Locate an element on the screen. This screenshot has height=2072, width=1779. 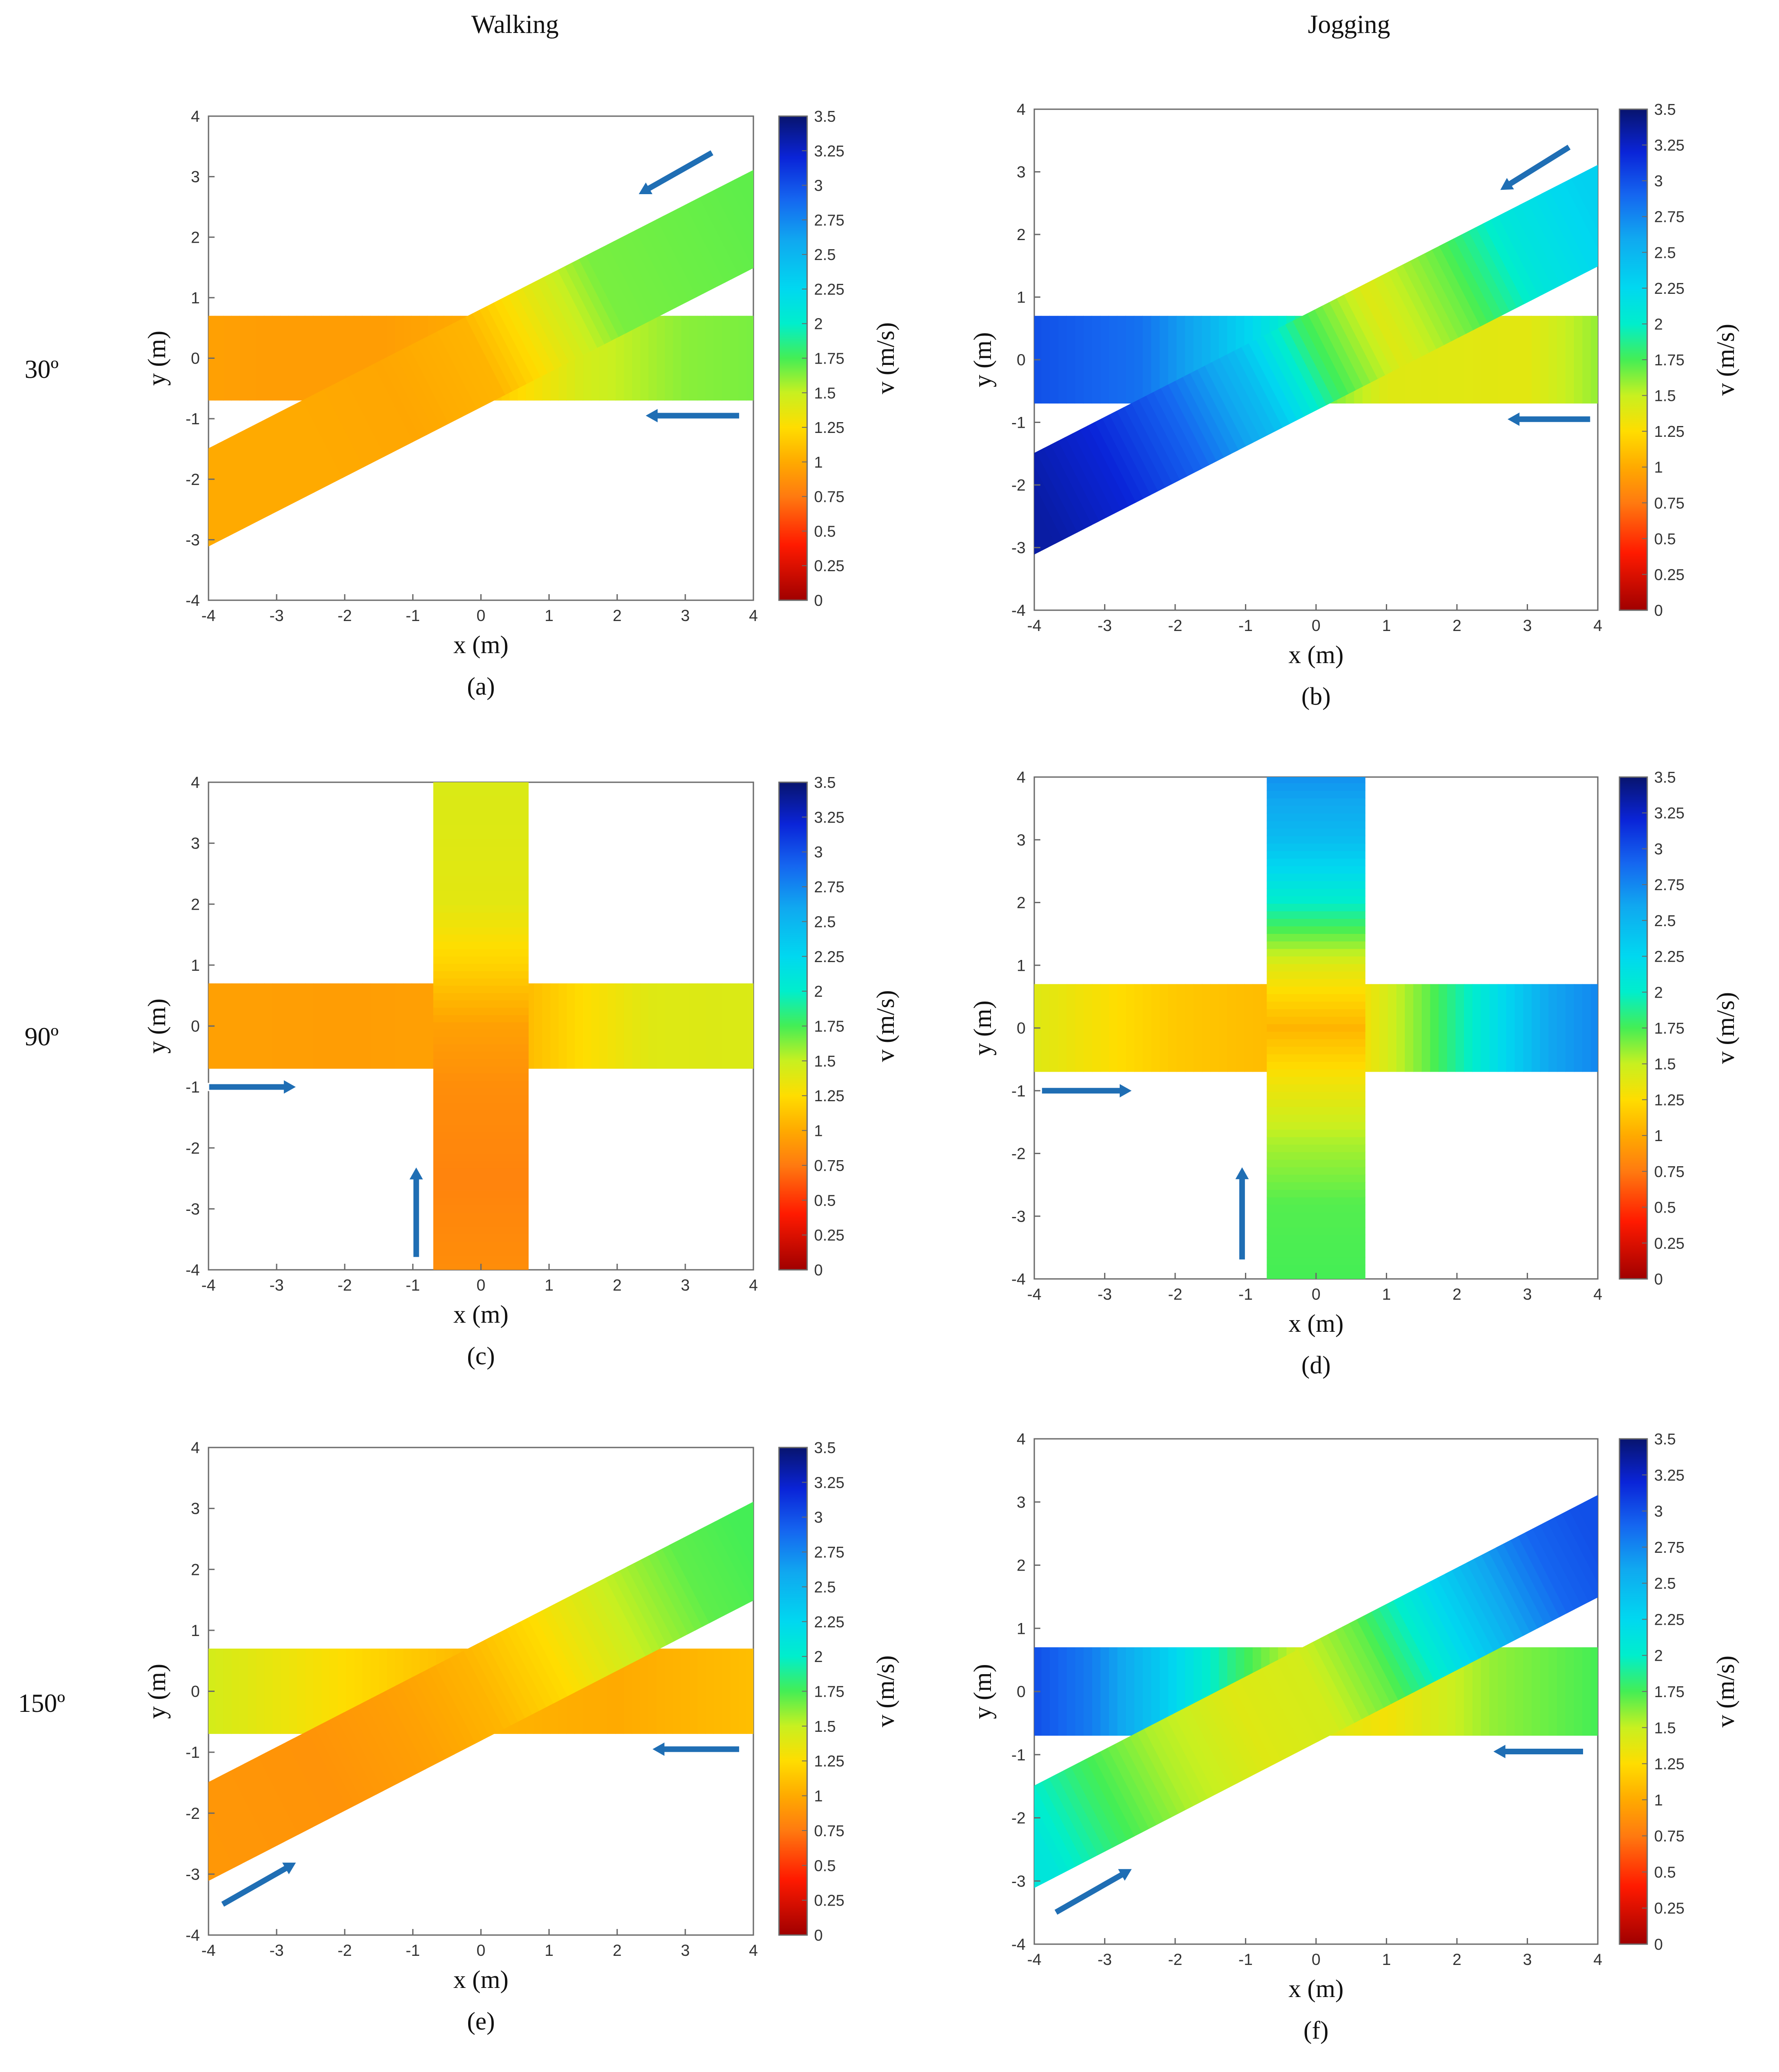
colorbar-tick-label: 1.75 is located at coordinates (829, 1027).